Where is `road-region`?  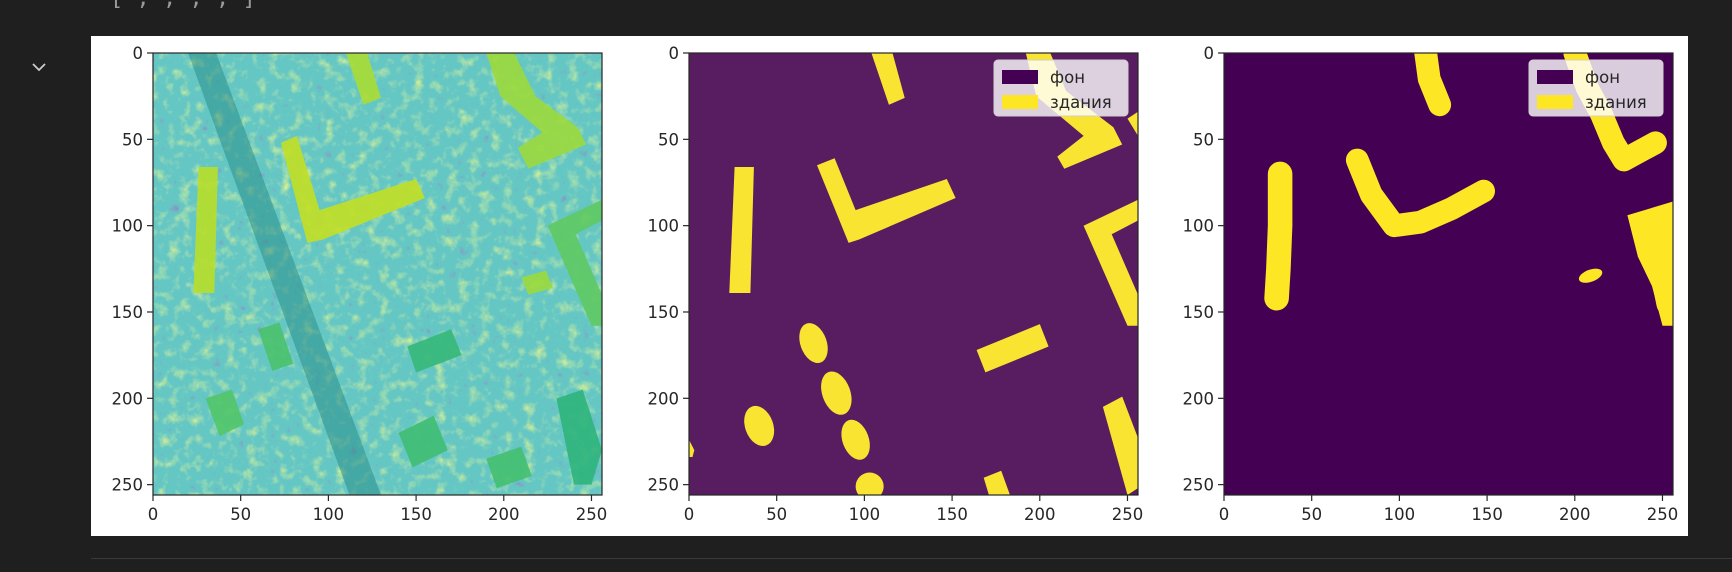
road-region is located at coordinates (285, 274).